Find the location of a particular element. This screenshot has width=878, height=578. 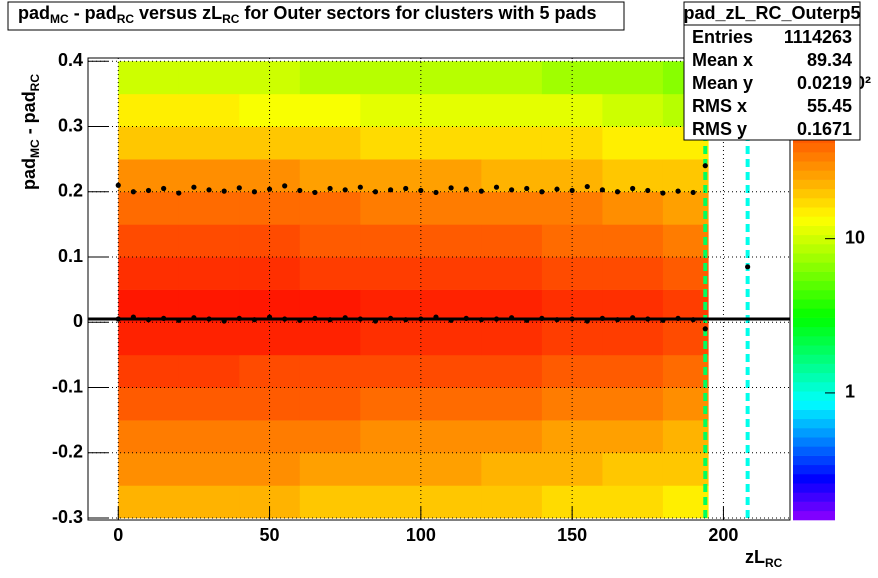

stats-label: Mean y is located at coordinates (722, 83).